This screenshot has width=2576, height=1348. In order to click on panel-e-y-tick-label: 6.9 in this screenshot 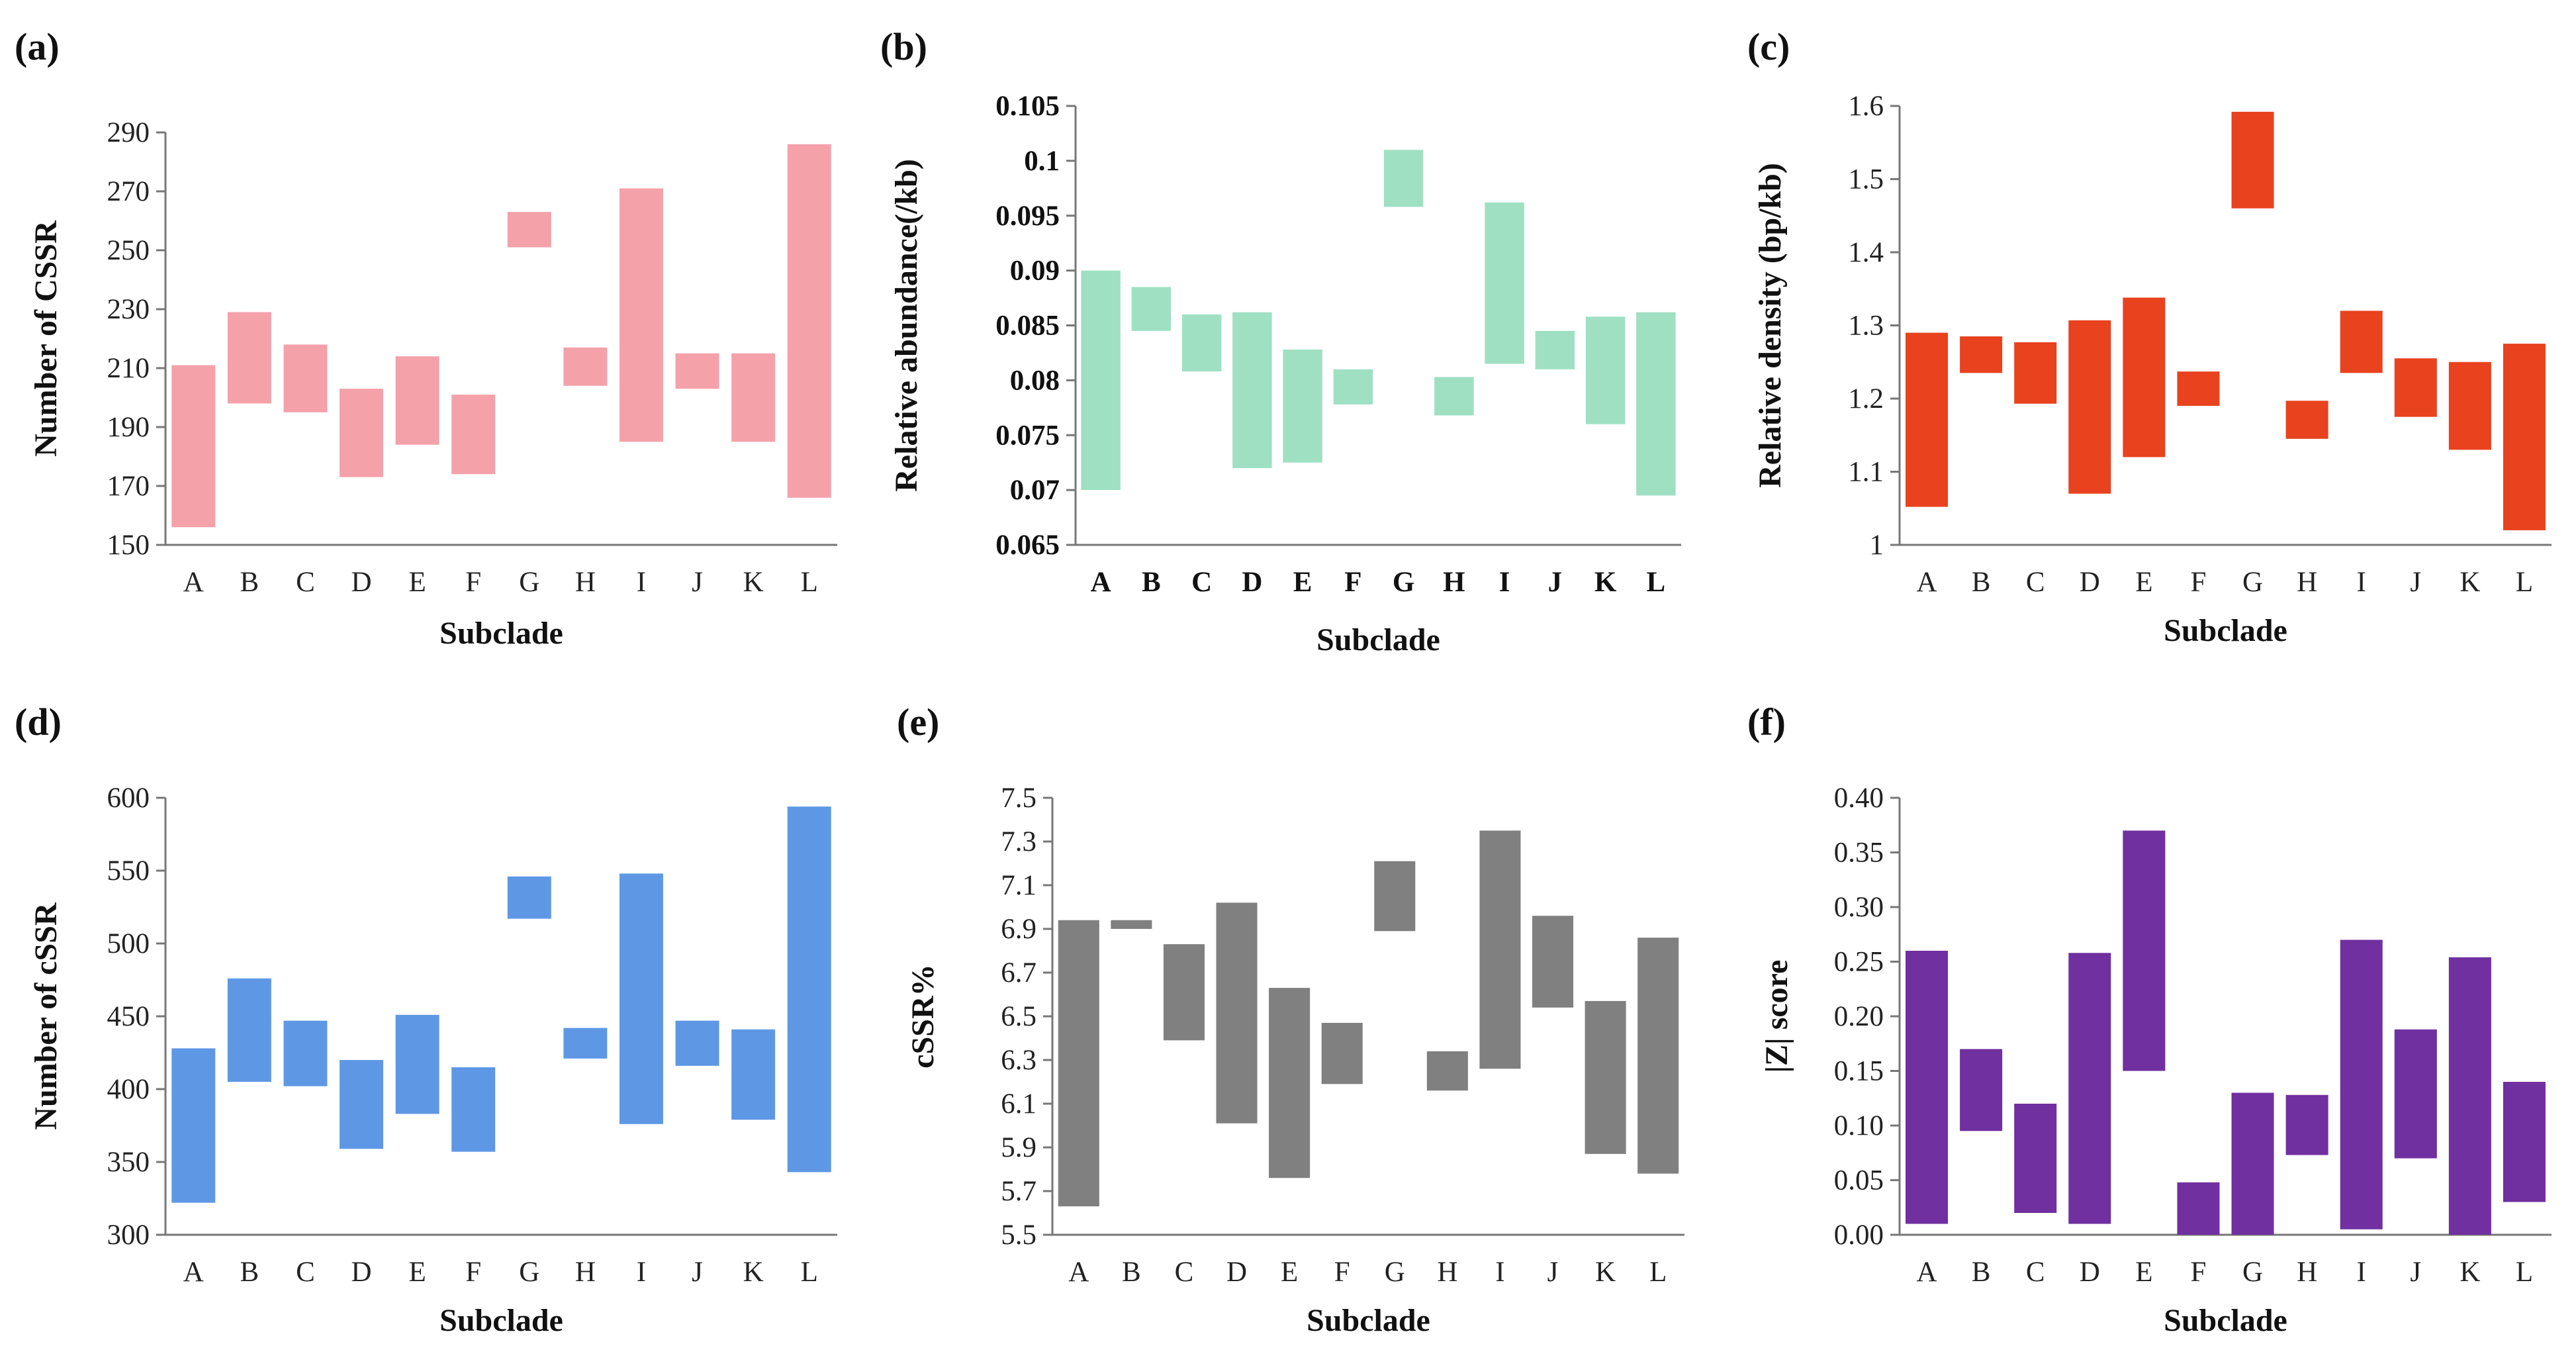, I will do `click(1018, 930)`.